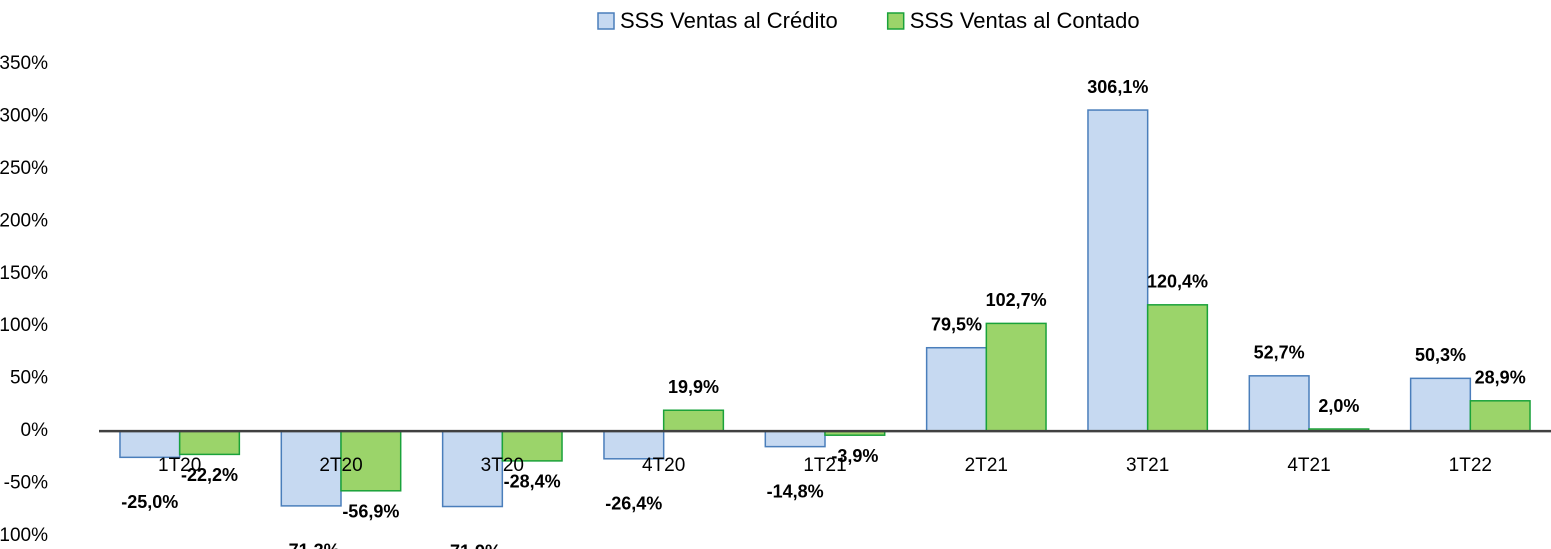 This screenshot has height=549, width=1551. Describe the element at coordinates (179, 465) in the screenshot. I see `x-tick-label: 1T20` at that location.